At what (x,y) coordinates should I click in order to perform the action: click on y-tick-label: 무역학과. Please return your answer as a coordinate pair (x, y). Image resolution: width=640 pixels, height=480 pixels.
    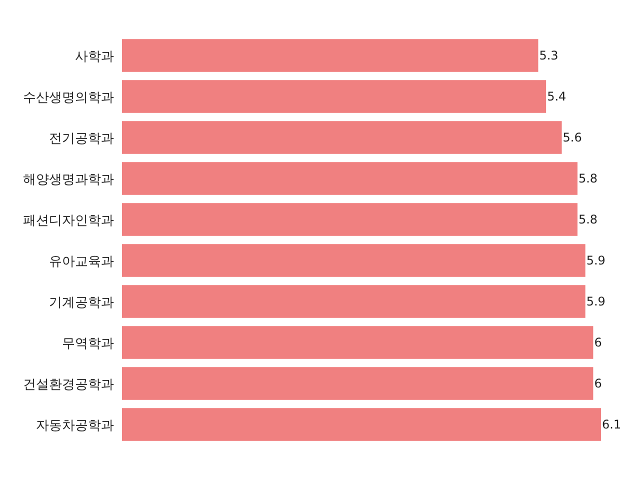
    Looking at the image, I should click on (88, 344).